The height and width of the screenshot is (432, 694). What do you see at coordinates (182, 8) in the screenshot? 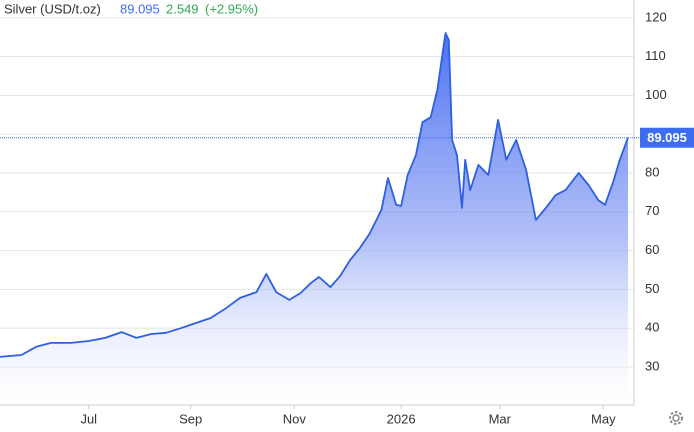
I see `header-change: 2.549` at bounding box center [182, 8].